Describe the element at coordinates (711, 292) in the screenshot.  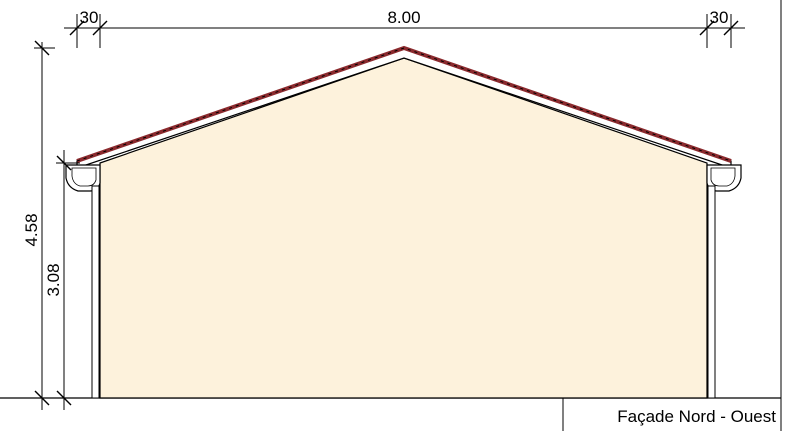
I see `downpipe-right` at that location.